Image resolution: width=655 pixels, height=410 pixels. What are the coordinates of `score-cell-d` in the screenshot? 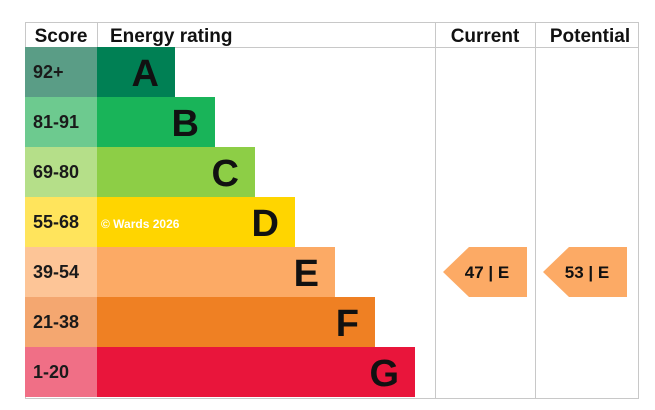 It's located at (61, 222).